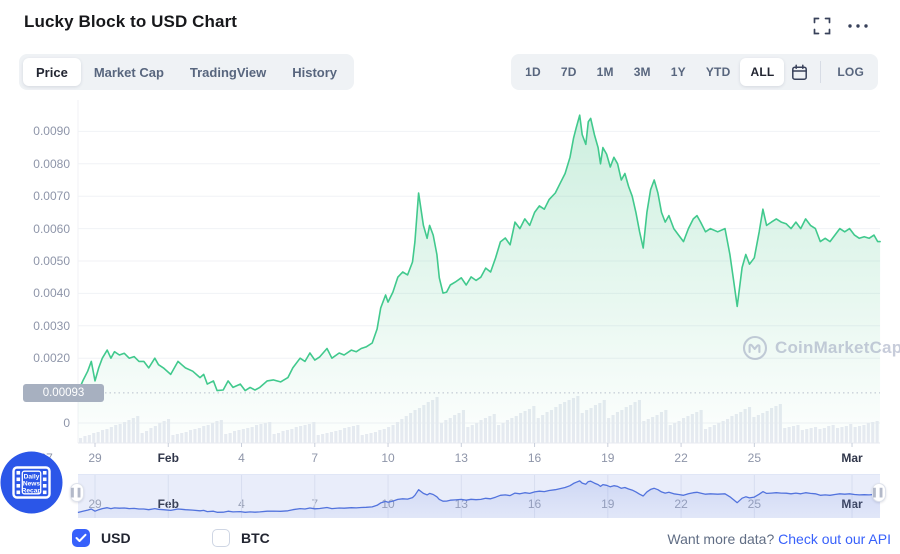 The width and height of the screenshot is (900, 554). I want to click on range-1y: 1Y, so click(678, 72).